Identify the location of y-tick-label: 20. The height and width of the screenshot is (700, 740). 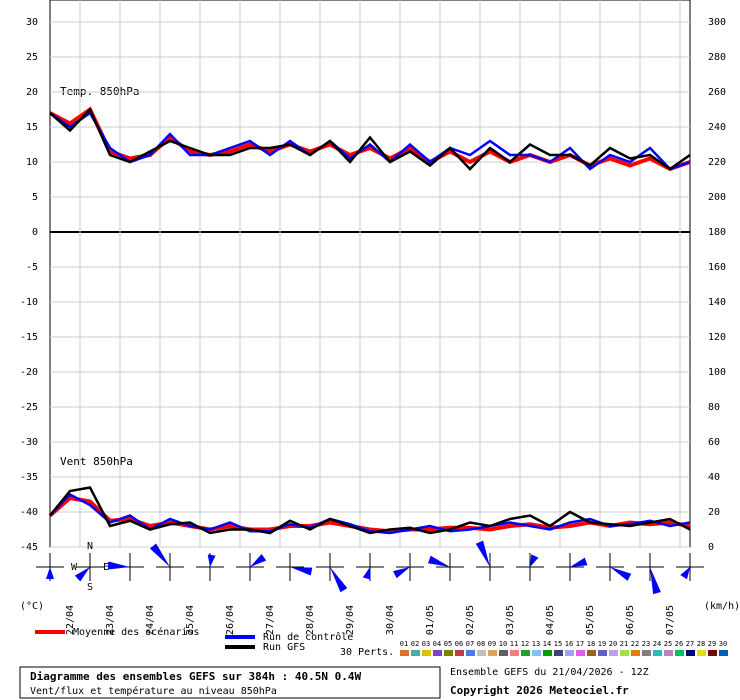
(32, 92).